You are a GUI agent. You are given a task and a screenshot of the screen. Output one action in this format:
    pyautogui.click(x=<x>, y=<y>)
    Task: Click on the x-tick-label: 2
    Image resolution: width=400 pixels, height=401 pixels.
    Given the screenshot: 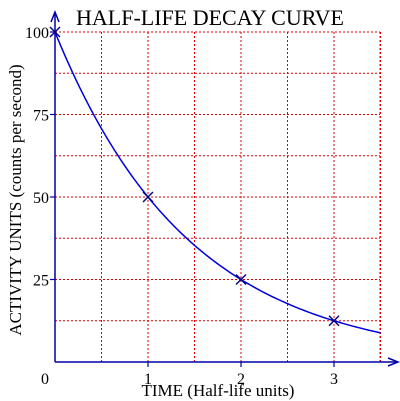 What is the action you would take?
    pyautogui.click(x=241, y=379)
    